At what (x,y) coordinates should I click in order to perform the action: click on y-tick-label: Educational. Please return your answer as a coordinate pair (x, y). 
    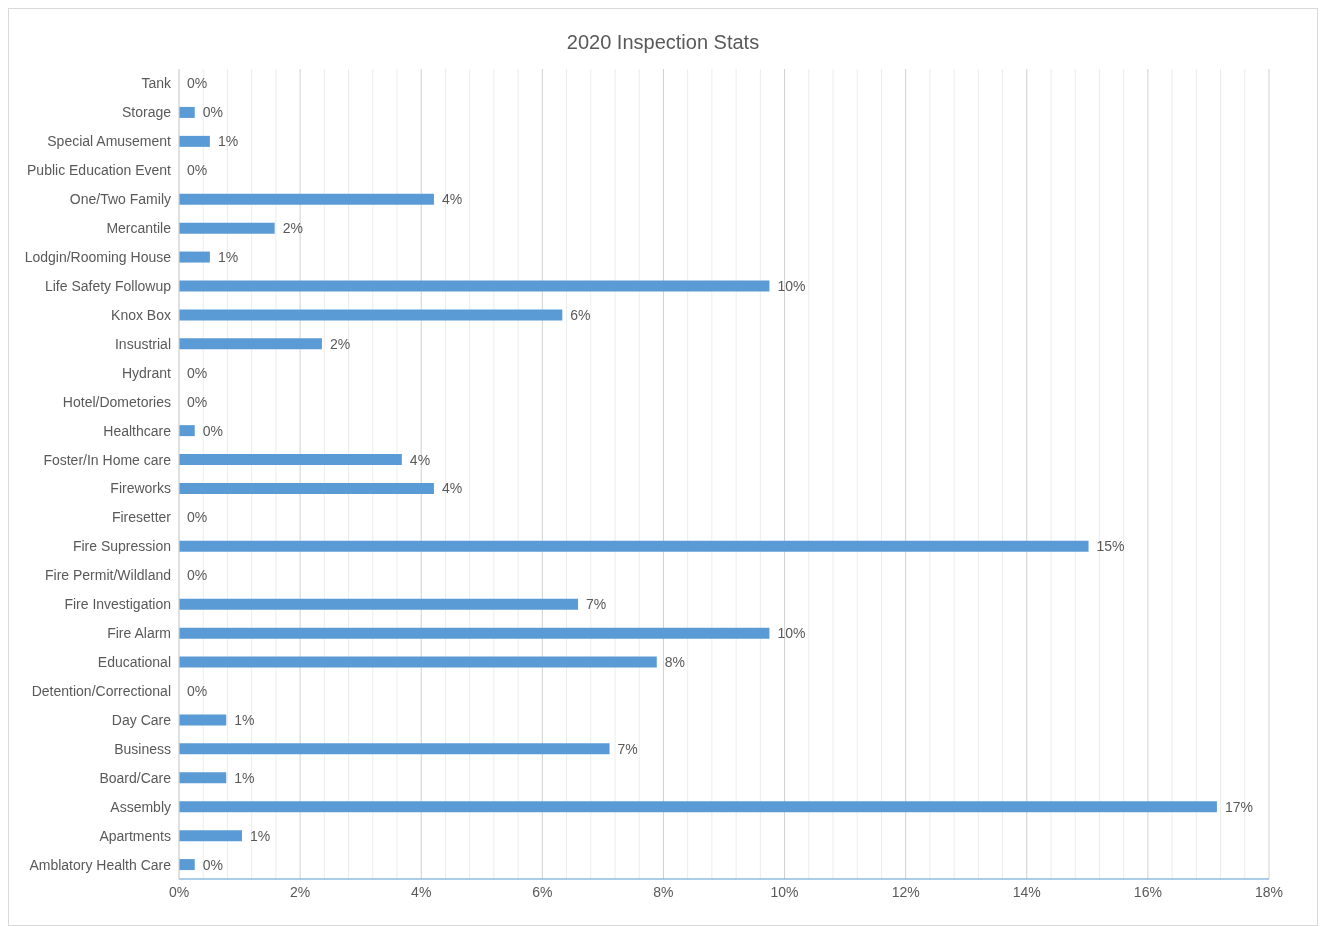
    Looking at the image, I should click on (134, 662).